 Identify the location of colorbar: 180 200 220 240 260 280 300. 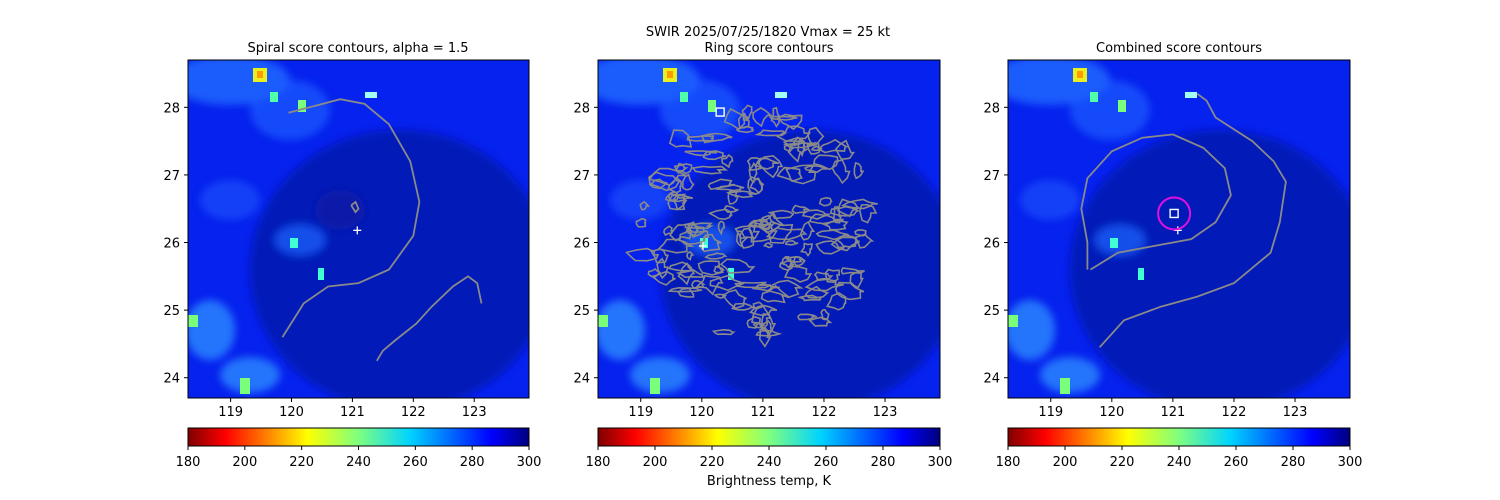
(1179, 448).